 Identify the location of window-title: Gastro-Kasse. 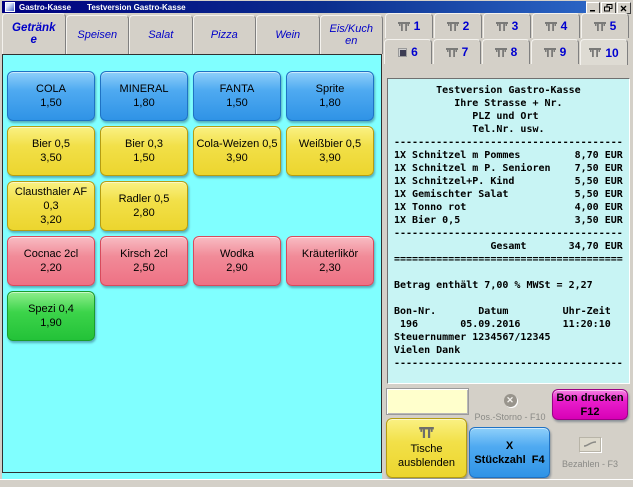
(45, 7).